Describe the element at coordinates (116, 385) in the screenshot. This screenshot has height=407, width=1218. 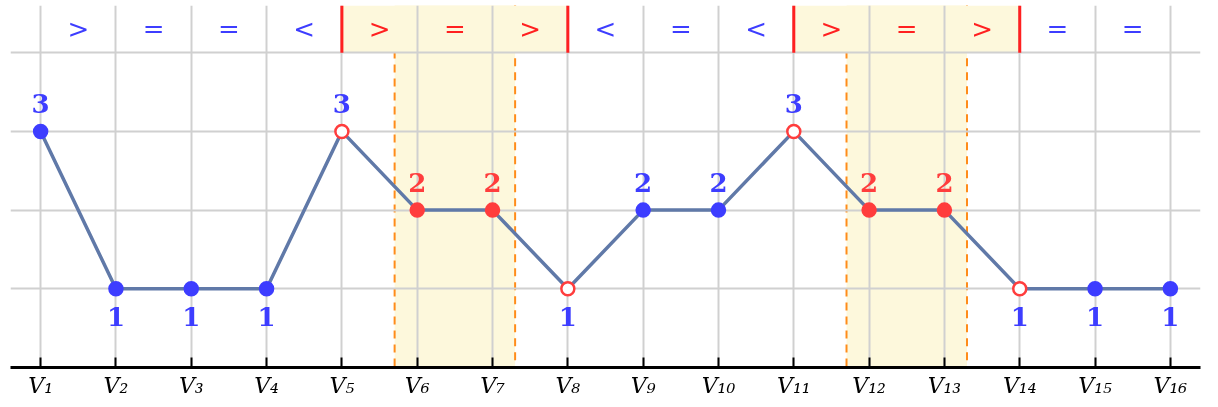
I see `x-tick-label: V₂` at that location.